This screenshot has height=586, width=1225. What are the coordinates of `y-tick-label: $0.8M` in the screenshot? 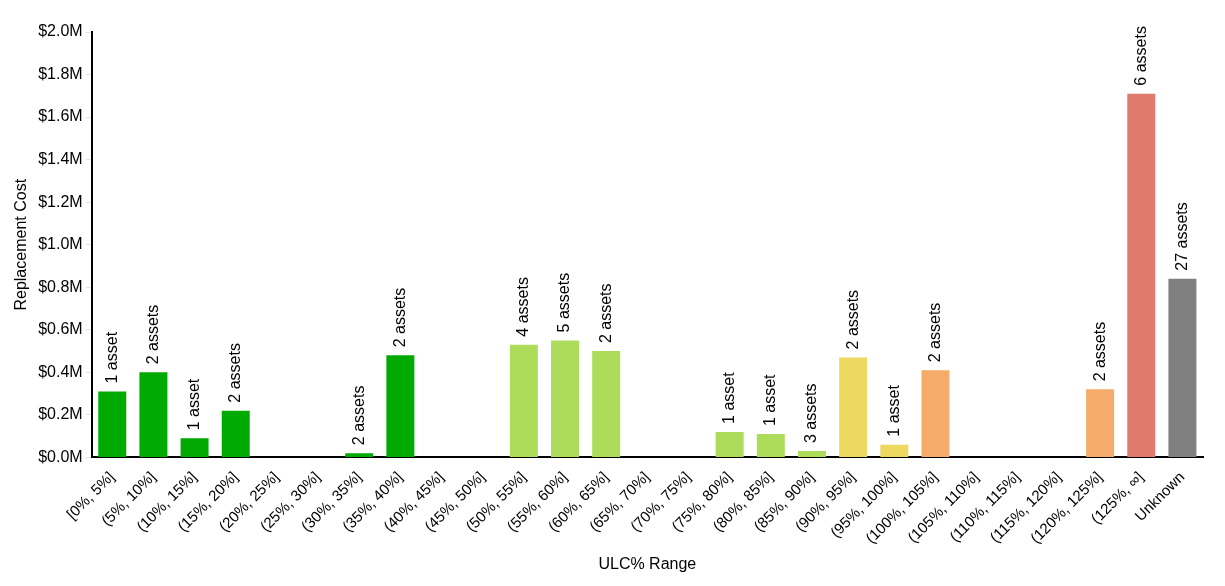 It's located at (60, 286).